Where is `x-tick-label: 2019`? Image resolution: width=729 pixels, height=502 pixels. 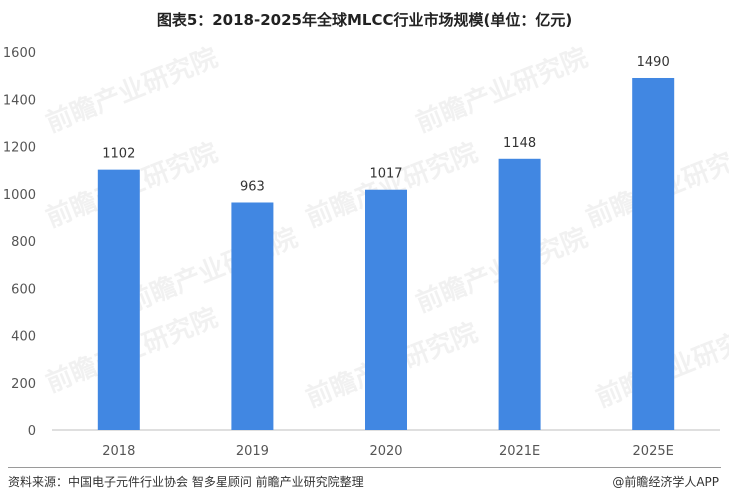 x-tick-label: 2019 is located at coordinates (252, 451).